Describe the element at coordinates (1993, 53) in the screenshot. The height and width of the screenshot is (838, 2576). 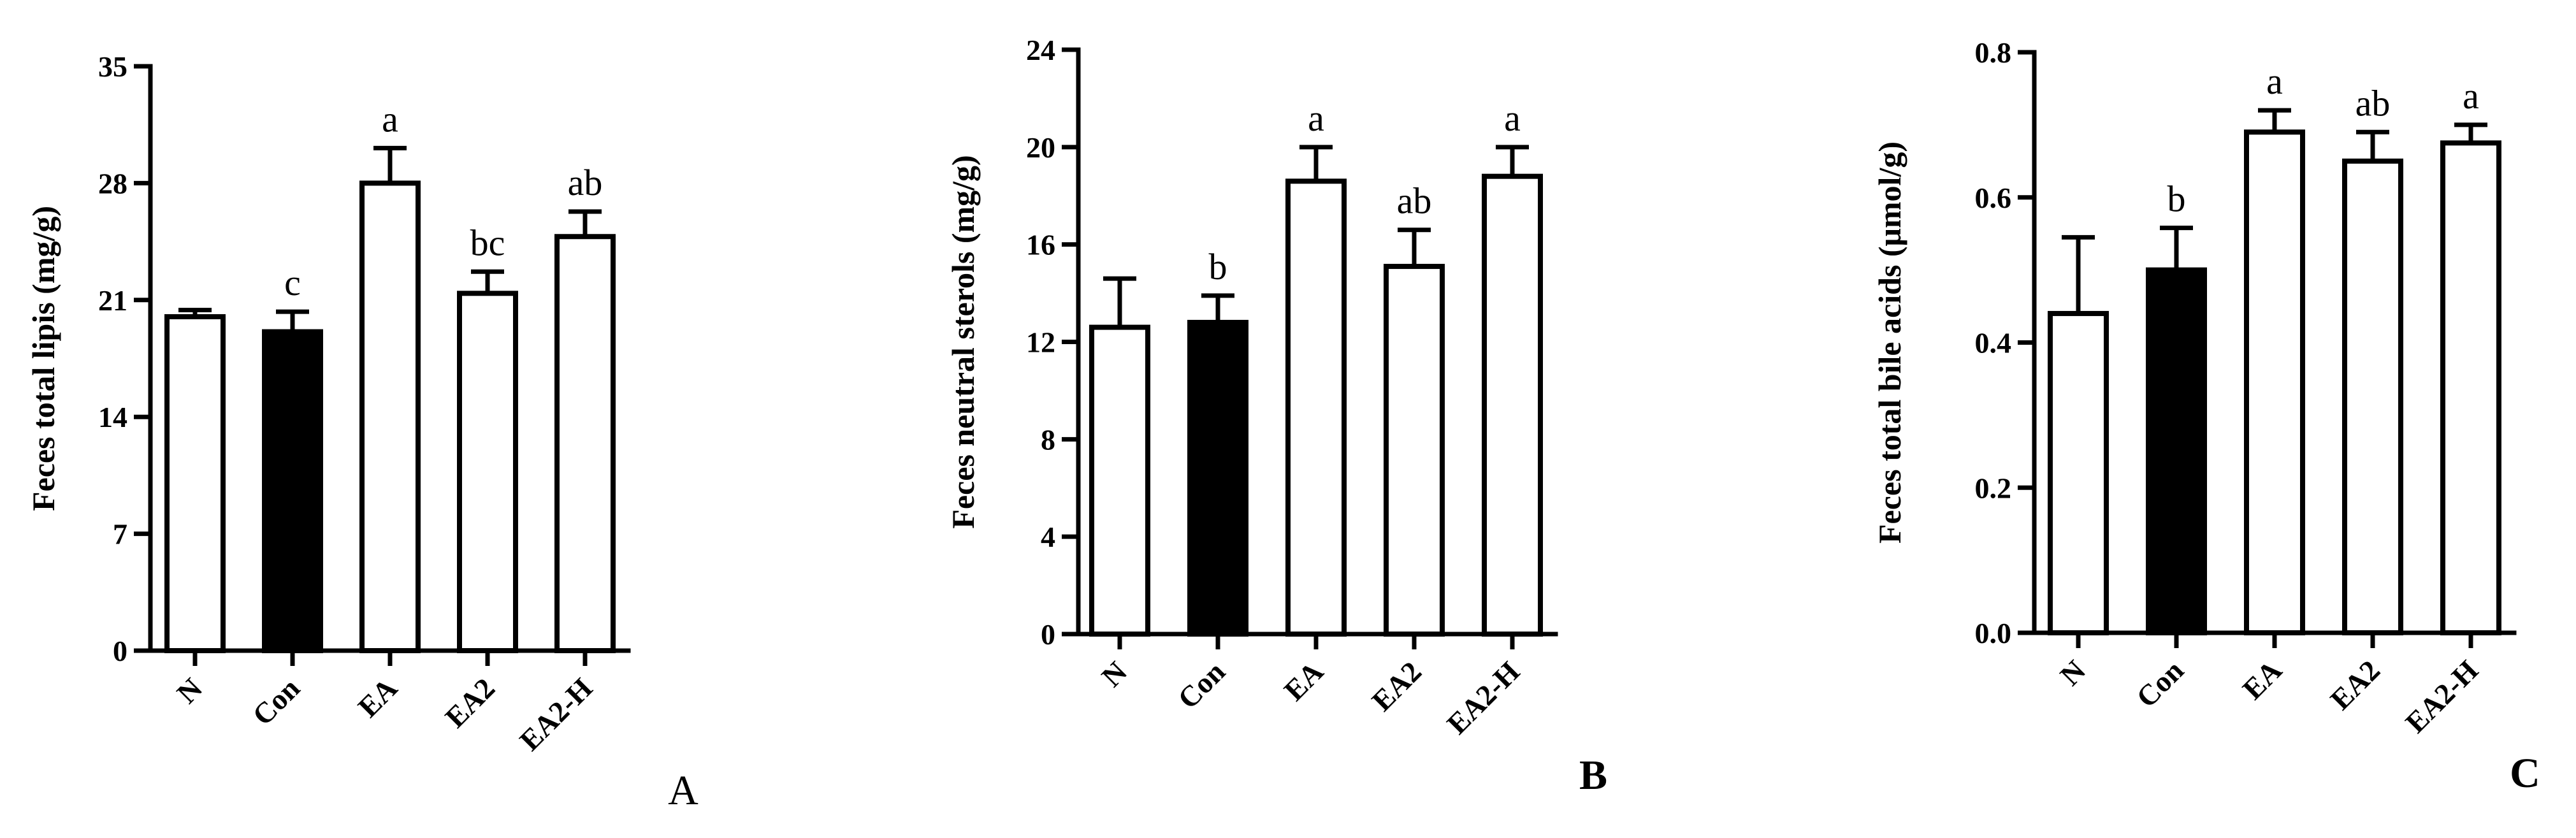
I see `y-tick-label: 0.8` at that location.